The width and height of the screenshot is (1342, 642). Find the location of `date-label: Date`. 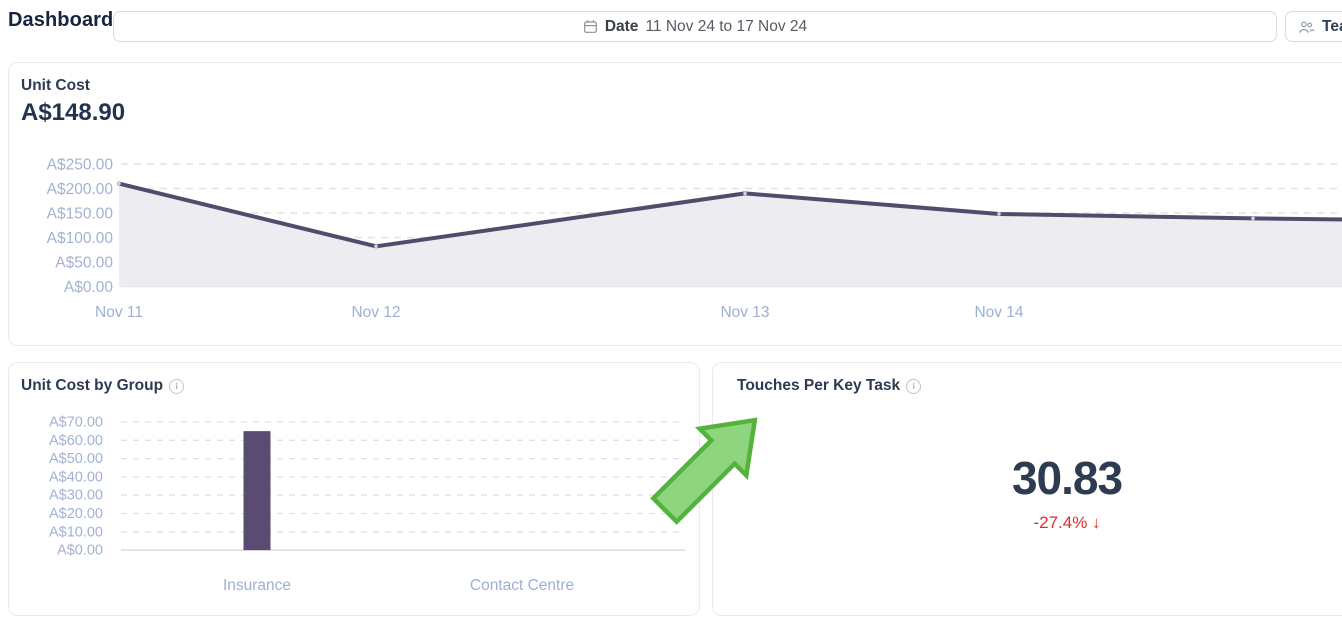

date-label: Date is located at coordinates (621, 26).